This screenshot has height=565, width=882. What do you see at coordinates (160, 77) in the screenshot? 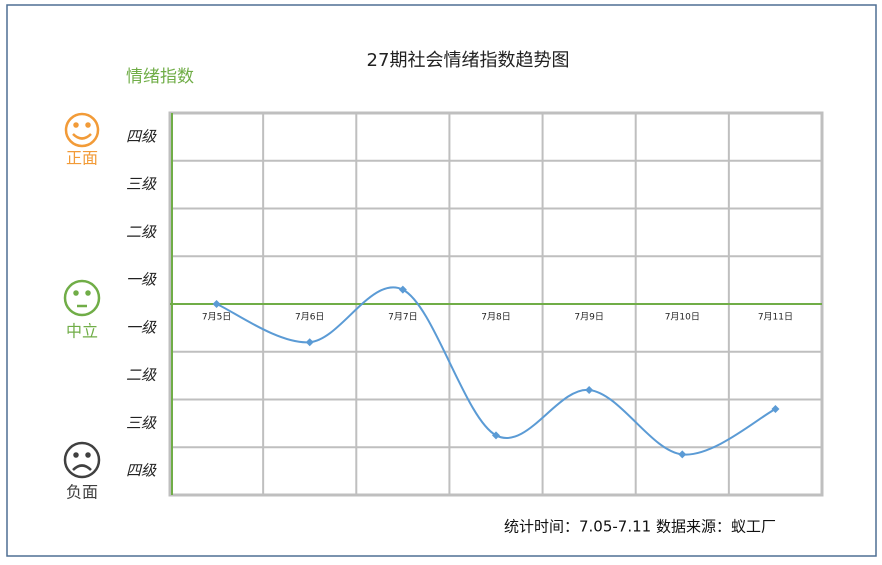
I see `y-axis-title: 情绪指数` at bounding box center [160, 77].